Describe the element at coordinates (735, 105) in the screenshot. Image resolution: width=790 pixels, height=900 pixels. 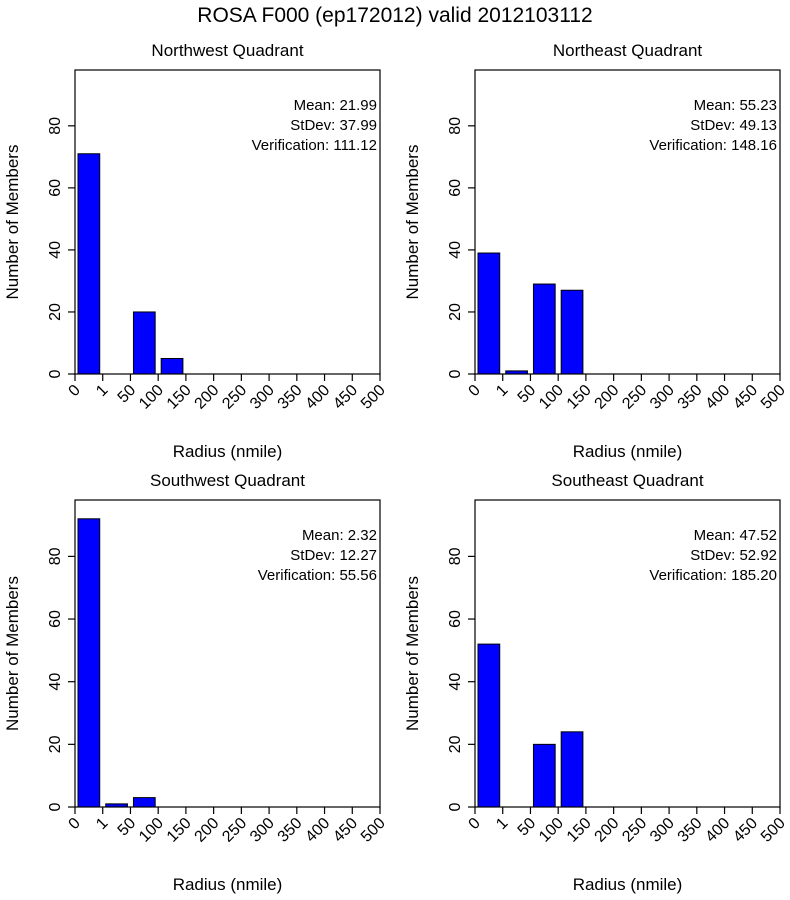
I see `stats-mean: Mean: 55.23` at that location.